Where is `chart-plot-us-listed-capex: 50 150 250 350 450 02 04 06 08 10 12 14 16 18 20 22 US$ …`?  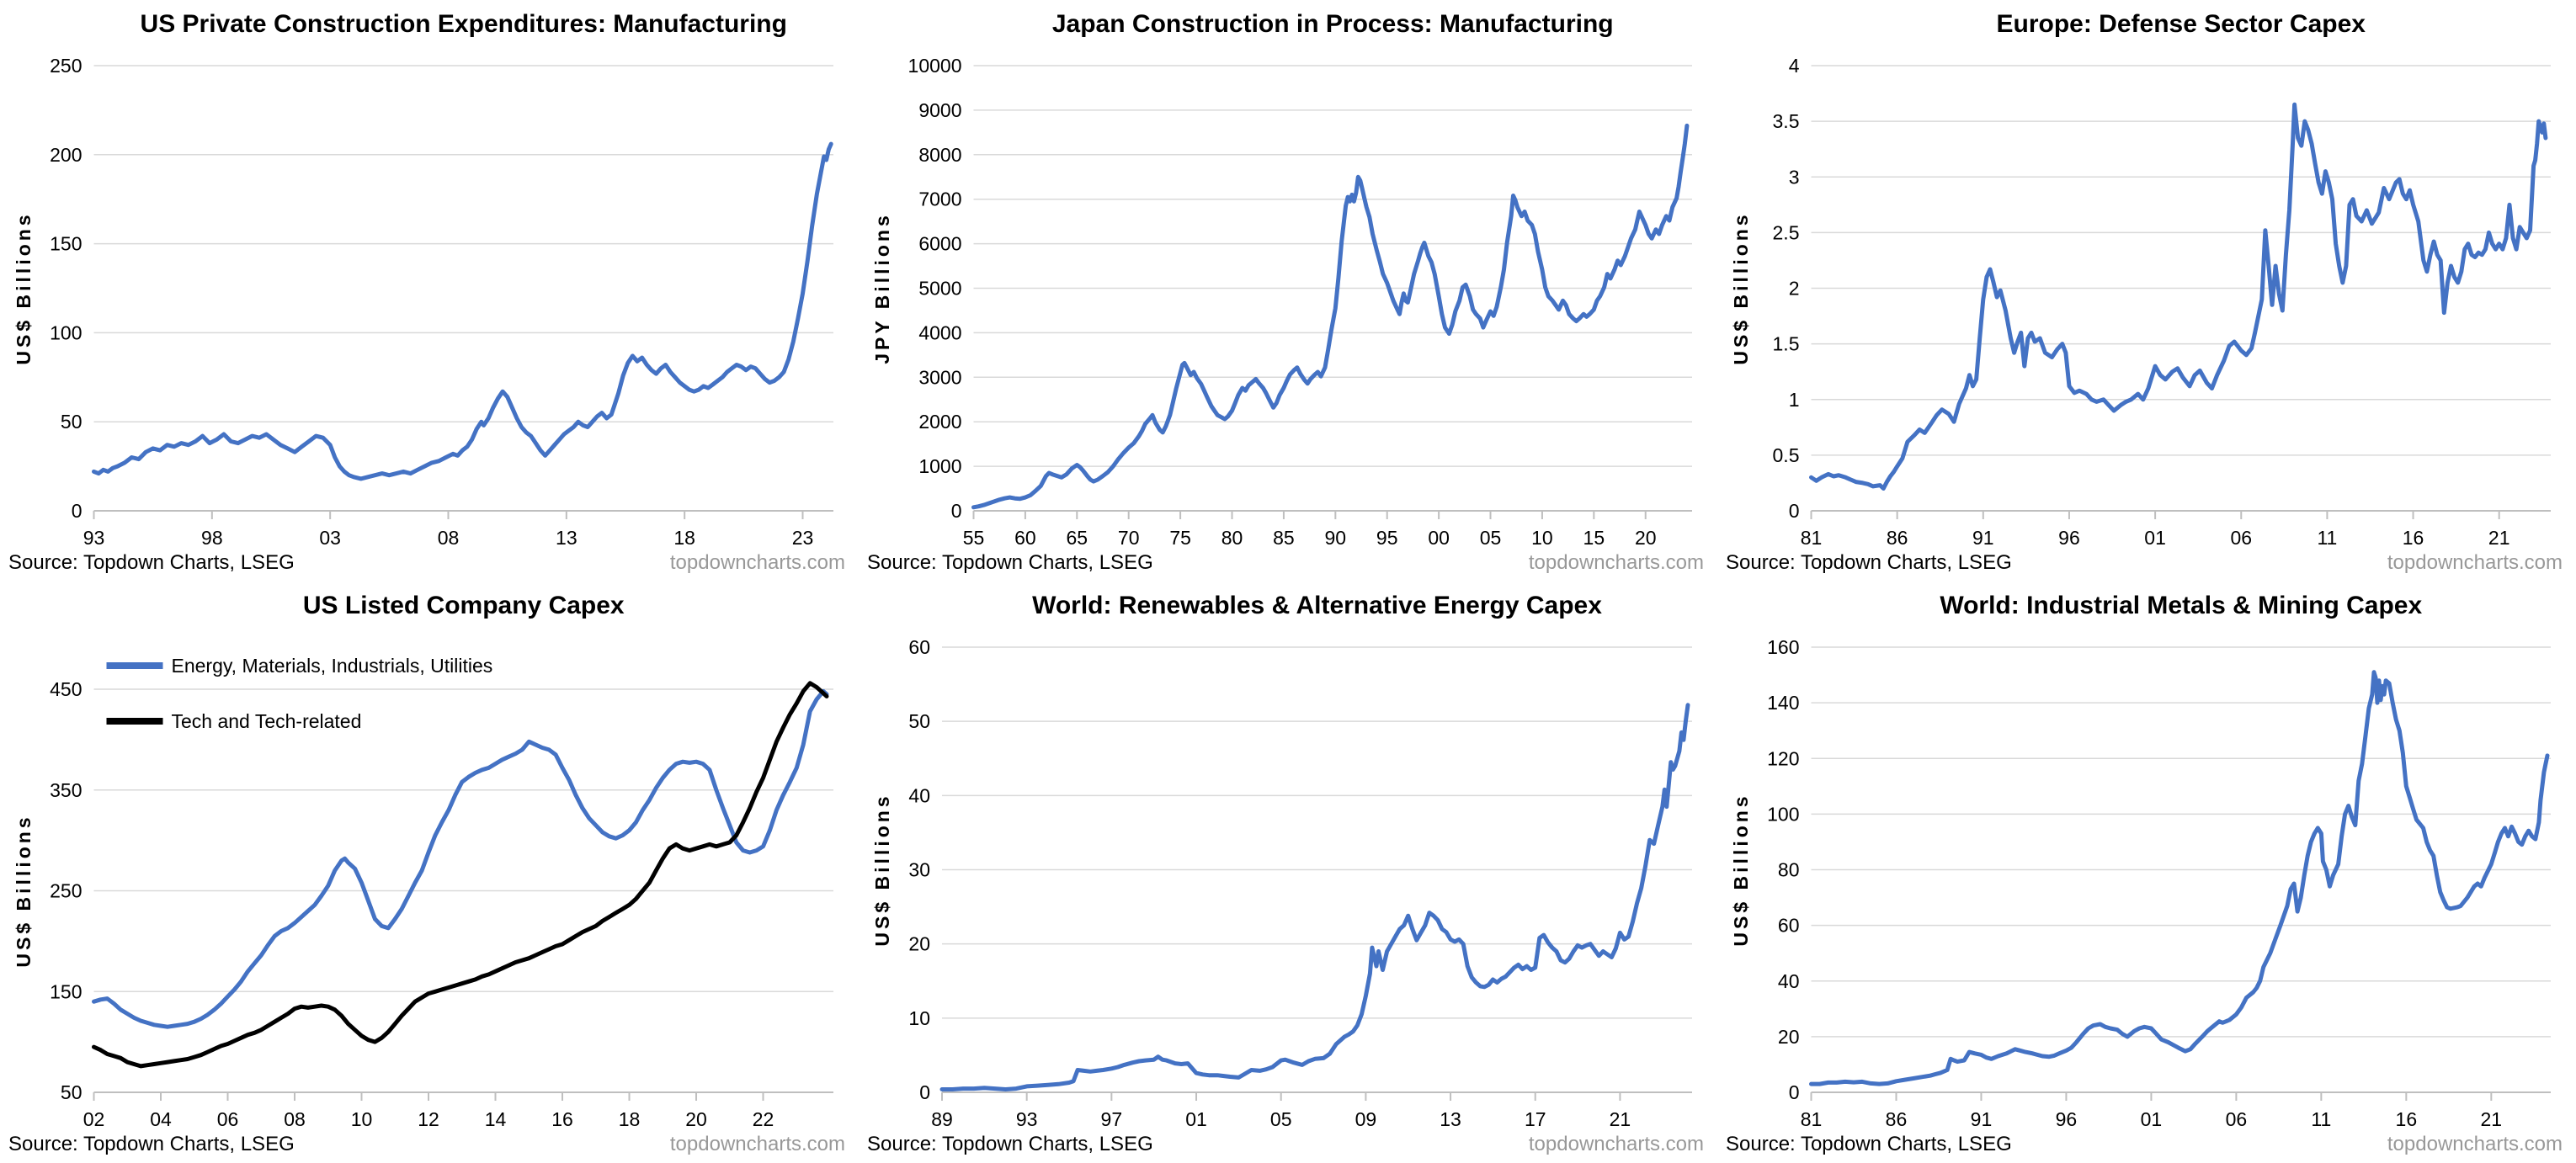
chart-plot-us-listed-capex: 50 150 250 350 450 02 04 06 08 10 12 14 16 18 20 22 US$ … is located at coordinates (423, 892).